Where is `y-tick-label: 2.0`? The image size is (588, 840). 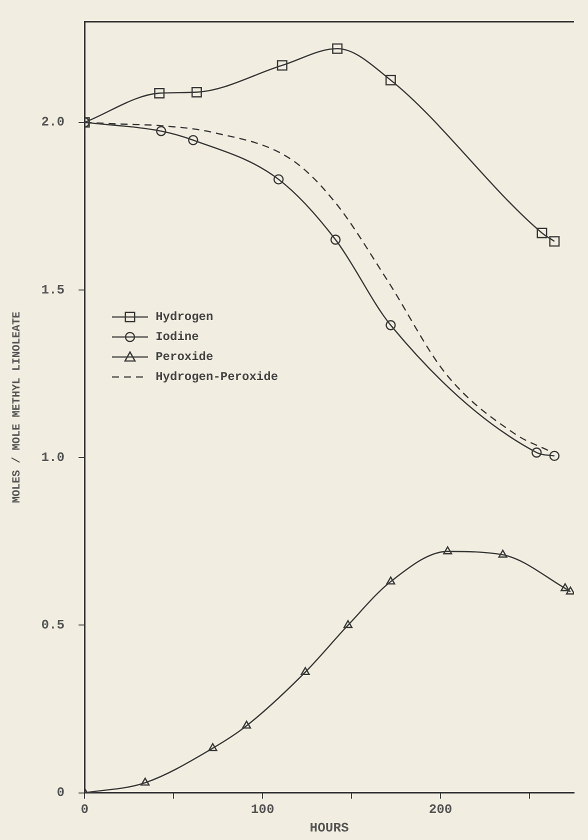
y-tick-label: 2.0 is located at coordinates (53, 122).